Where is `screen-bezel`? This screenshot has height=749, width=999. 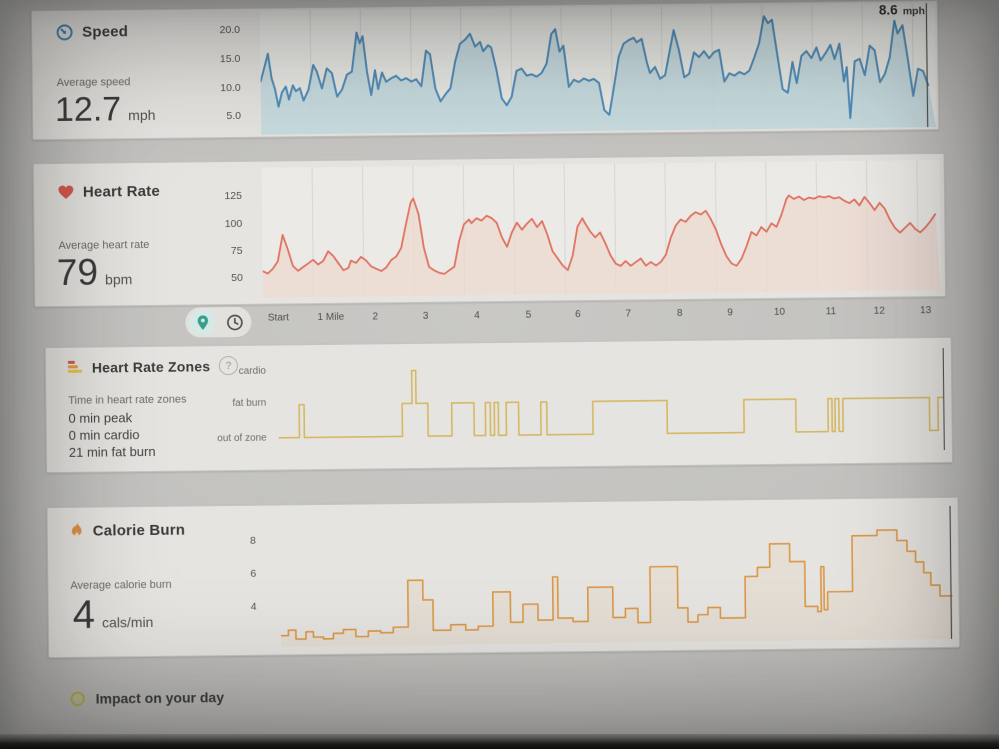
screen-bezel is located at coordinates (499, 741).